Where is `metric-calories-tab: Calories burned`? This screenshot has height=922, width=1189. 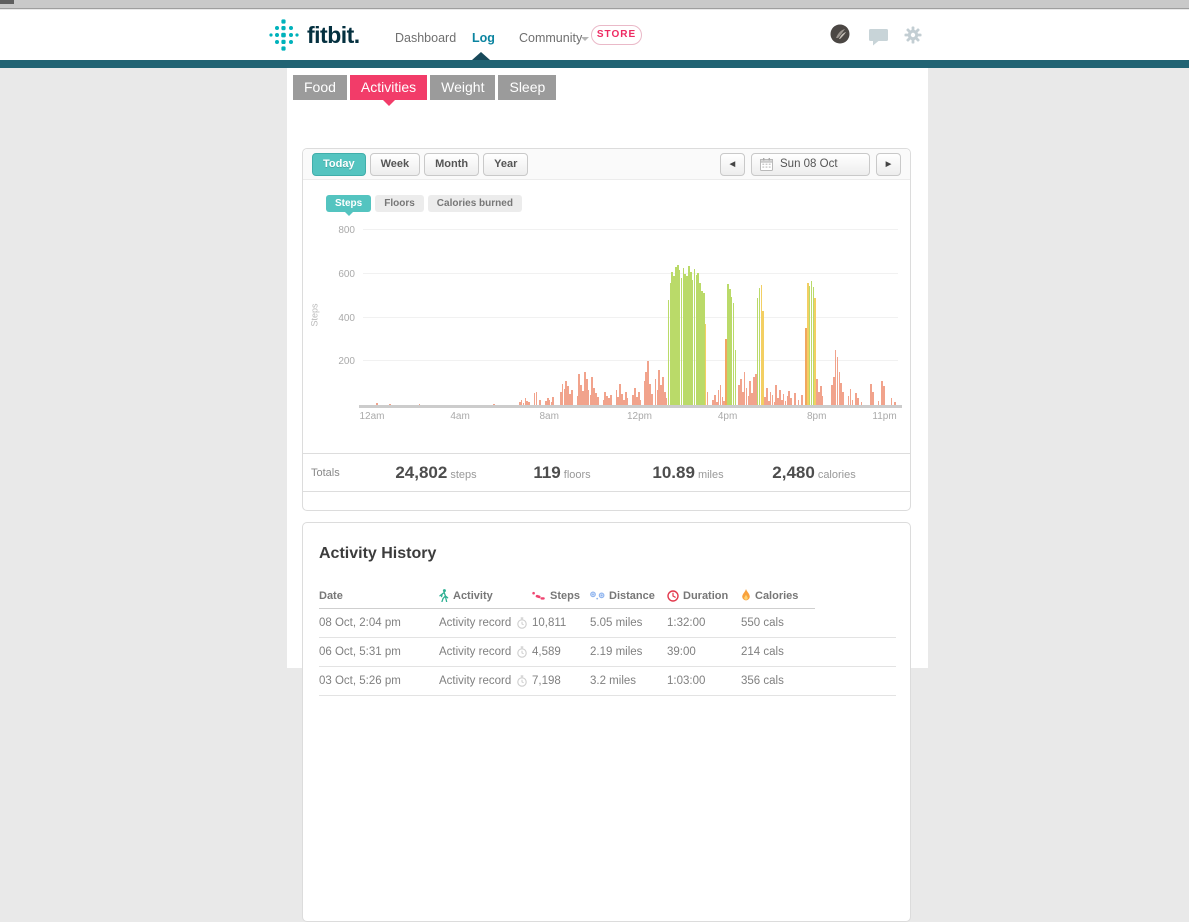
metric-calories-tab: Calories burned is located at coordinates (474, 203).